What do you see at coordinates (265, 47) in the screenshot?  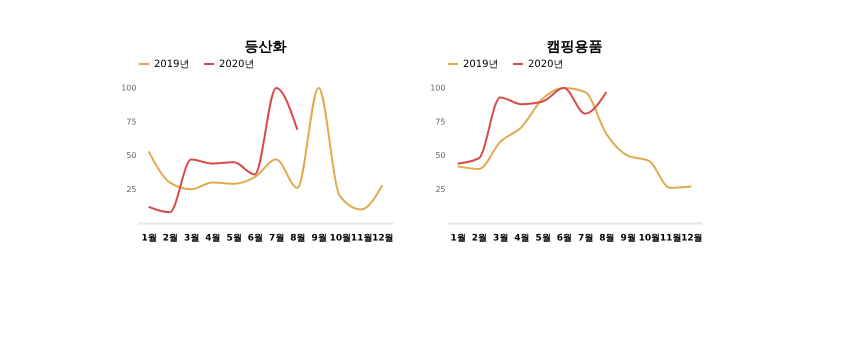 I see `chart-title: 등산화` at bounding box center [265, 47].